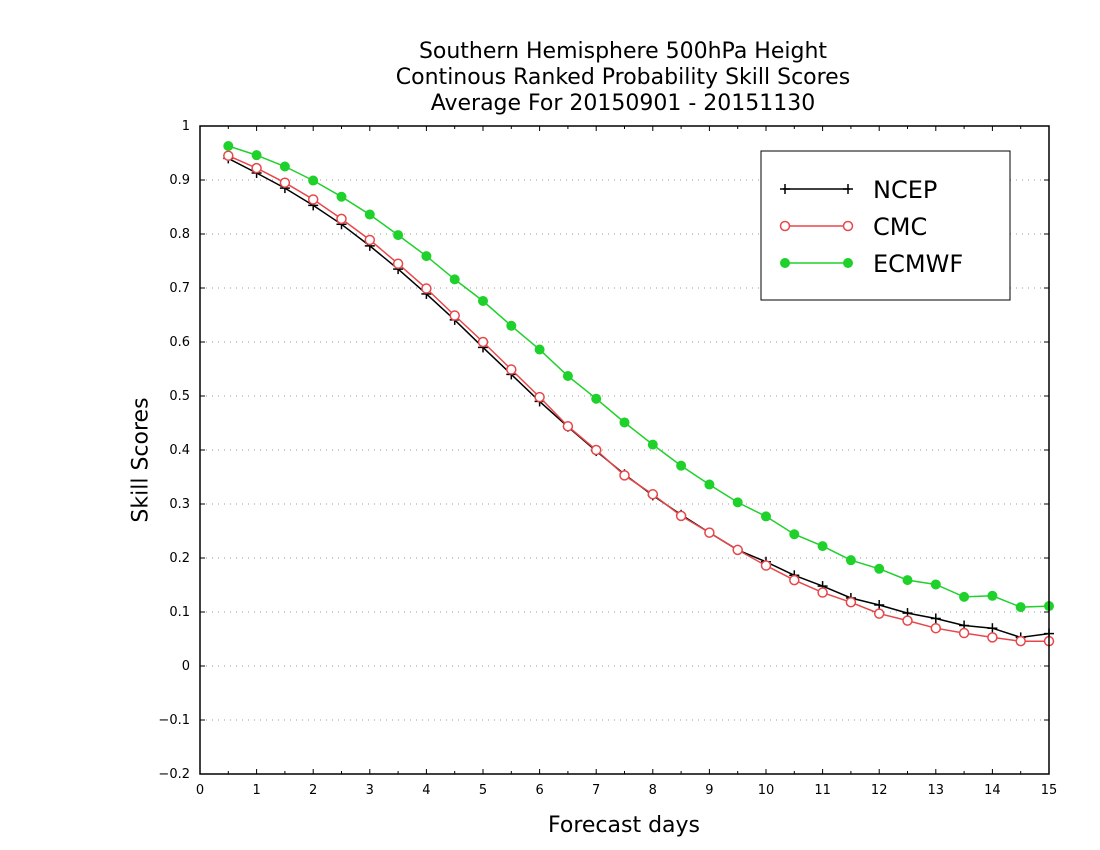 This screenshot has height=850, width=1100. What do you see at coordinates (179, 612) in the screenshot?
I see `y-tick-label: 0.1` at bounding box center [179, 612].